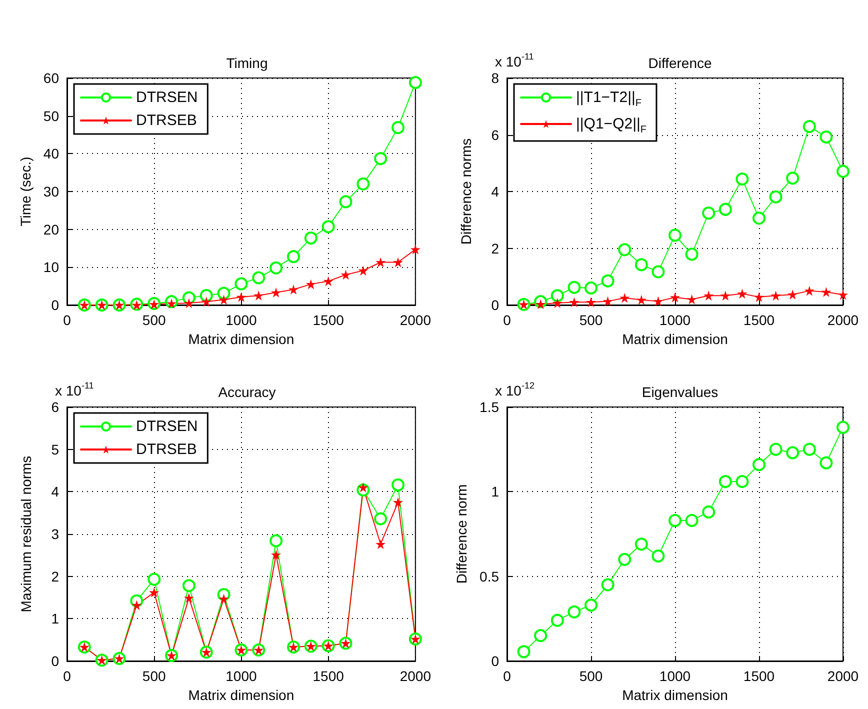 This screenshot has height=709, width=868. Describe the element at coordinates (55, 534) in the screenshot. I see `y-tick-label: 3` at that location.